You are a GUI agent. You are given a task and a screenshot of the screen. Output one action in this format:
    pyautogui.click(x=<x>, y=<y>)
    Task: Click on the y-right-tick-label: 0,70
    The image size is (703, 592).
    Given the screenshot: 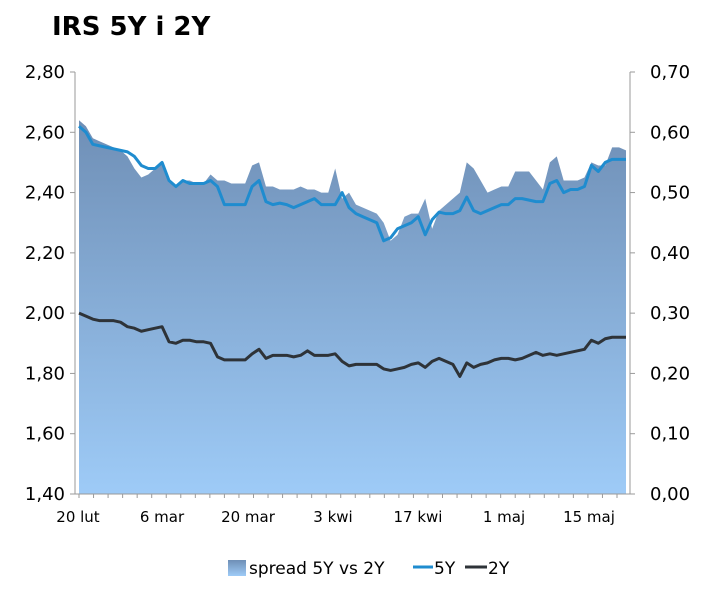 What is the action you would take?
    pyautogui.click(x=670, y=72)
    